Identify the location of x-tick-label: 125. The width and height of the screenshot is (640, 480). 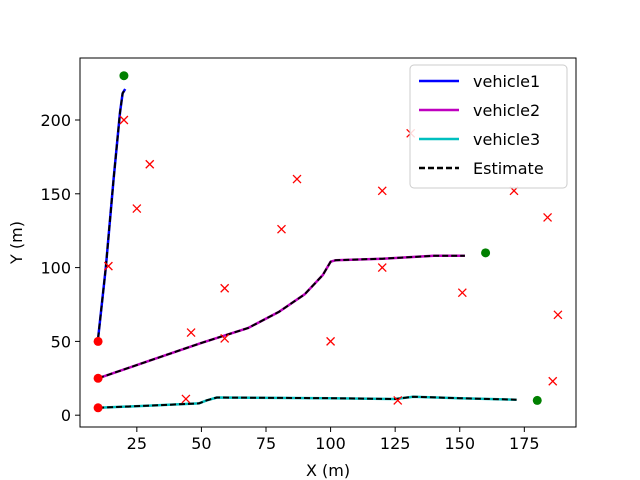
(395, 443).